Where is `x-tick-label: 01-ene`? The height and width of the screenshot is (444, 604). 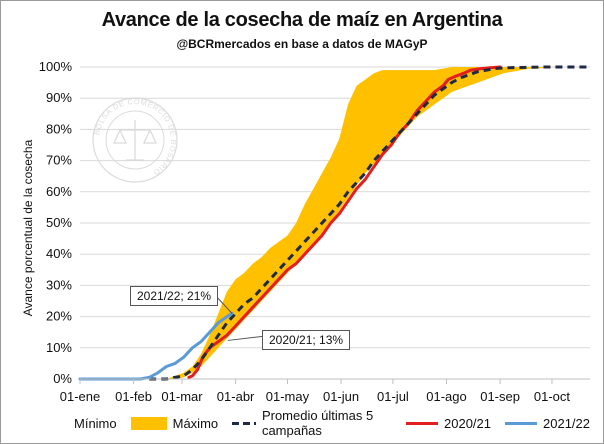 x-tick-label: 01-ene is located at coordinates (80, 396).